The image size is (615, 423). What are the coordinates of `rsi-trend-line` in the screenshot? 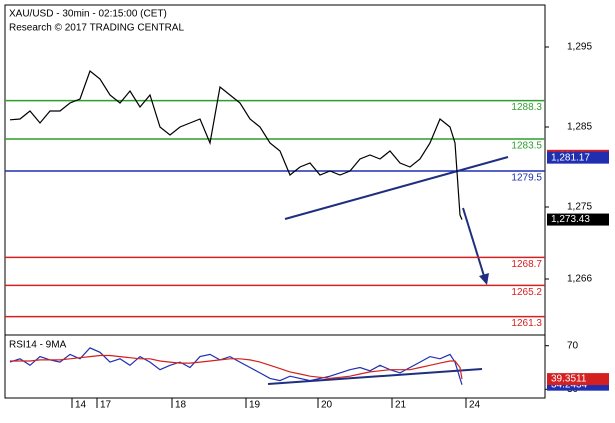 It's located at (375, 376).